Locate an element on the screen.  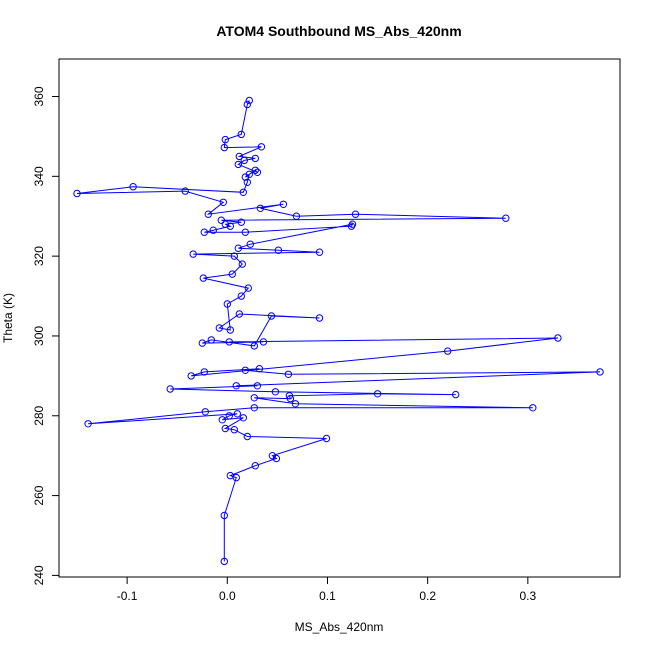
x-tick-label: 0.3 is located at coordinates (527, 596).